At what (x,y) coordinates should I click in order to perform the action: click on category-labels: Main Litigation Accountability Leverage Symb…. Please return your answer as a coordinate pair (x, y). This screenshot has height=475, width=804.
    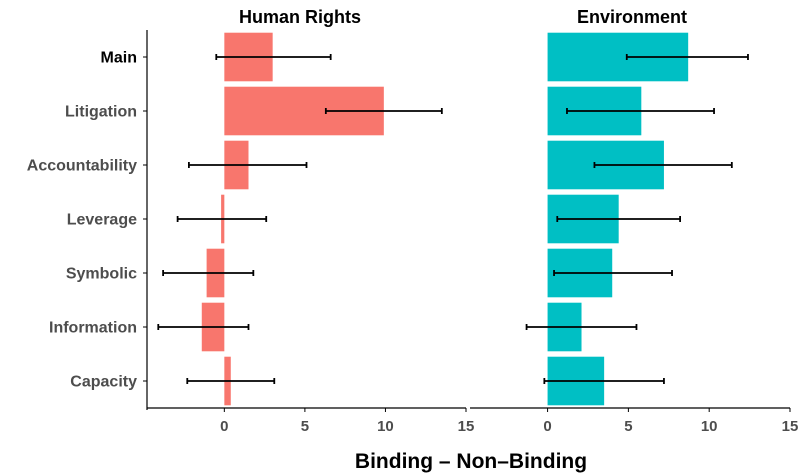
    Looking at the image, I should click on (87, 220).